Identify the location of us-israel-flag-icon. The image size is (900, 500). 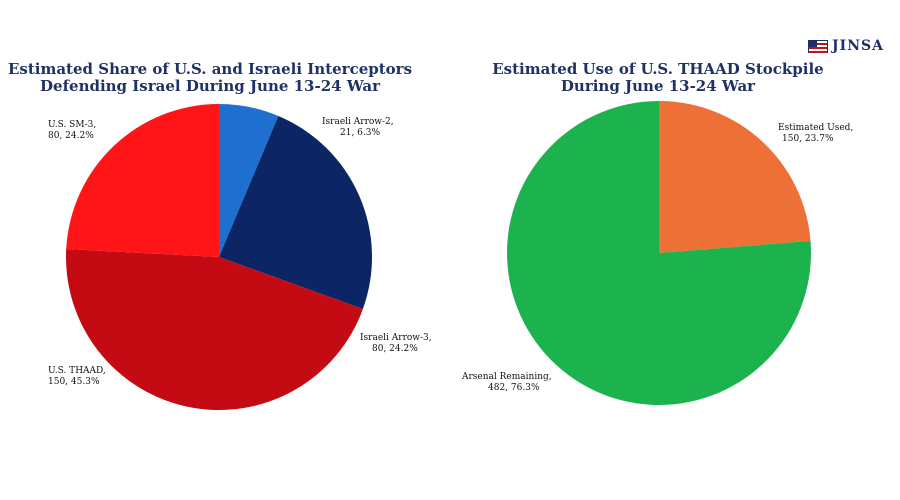
(818, 46).